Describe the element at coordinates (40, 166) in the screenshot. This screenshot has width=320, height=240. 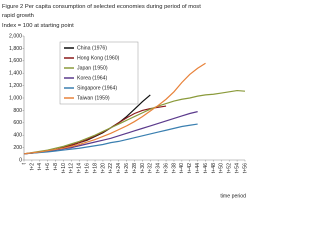
I see `x-tick-label: t+4` at that location.